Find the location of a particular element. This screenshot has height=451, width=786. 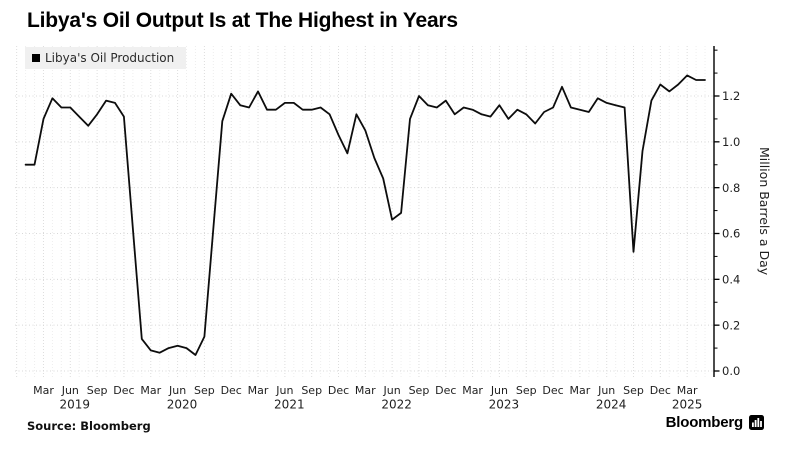

x-axis-year-label: 2024 is located at coordinates (611, 405).